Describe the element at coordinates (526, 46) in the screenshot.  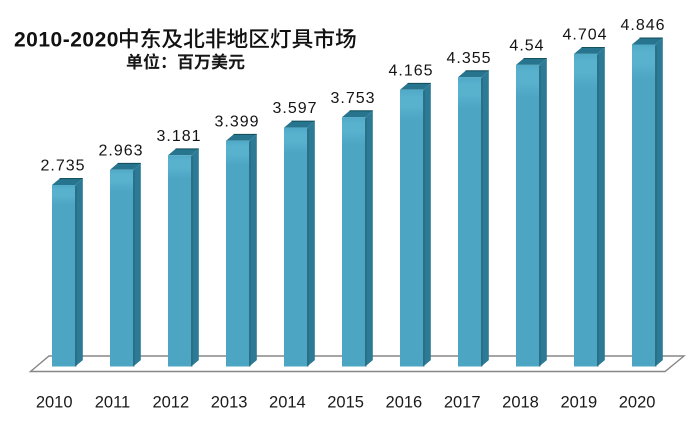
I see `svg-text: 4.54` at that location.